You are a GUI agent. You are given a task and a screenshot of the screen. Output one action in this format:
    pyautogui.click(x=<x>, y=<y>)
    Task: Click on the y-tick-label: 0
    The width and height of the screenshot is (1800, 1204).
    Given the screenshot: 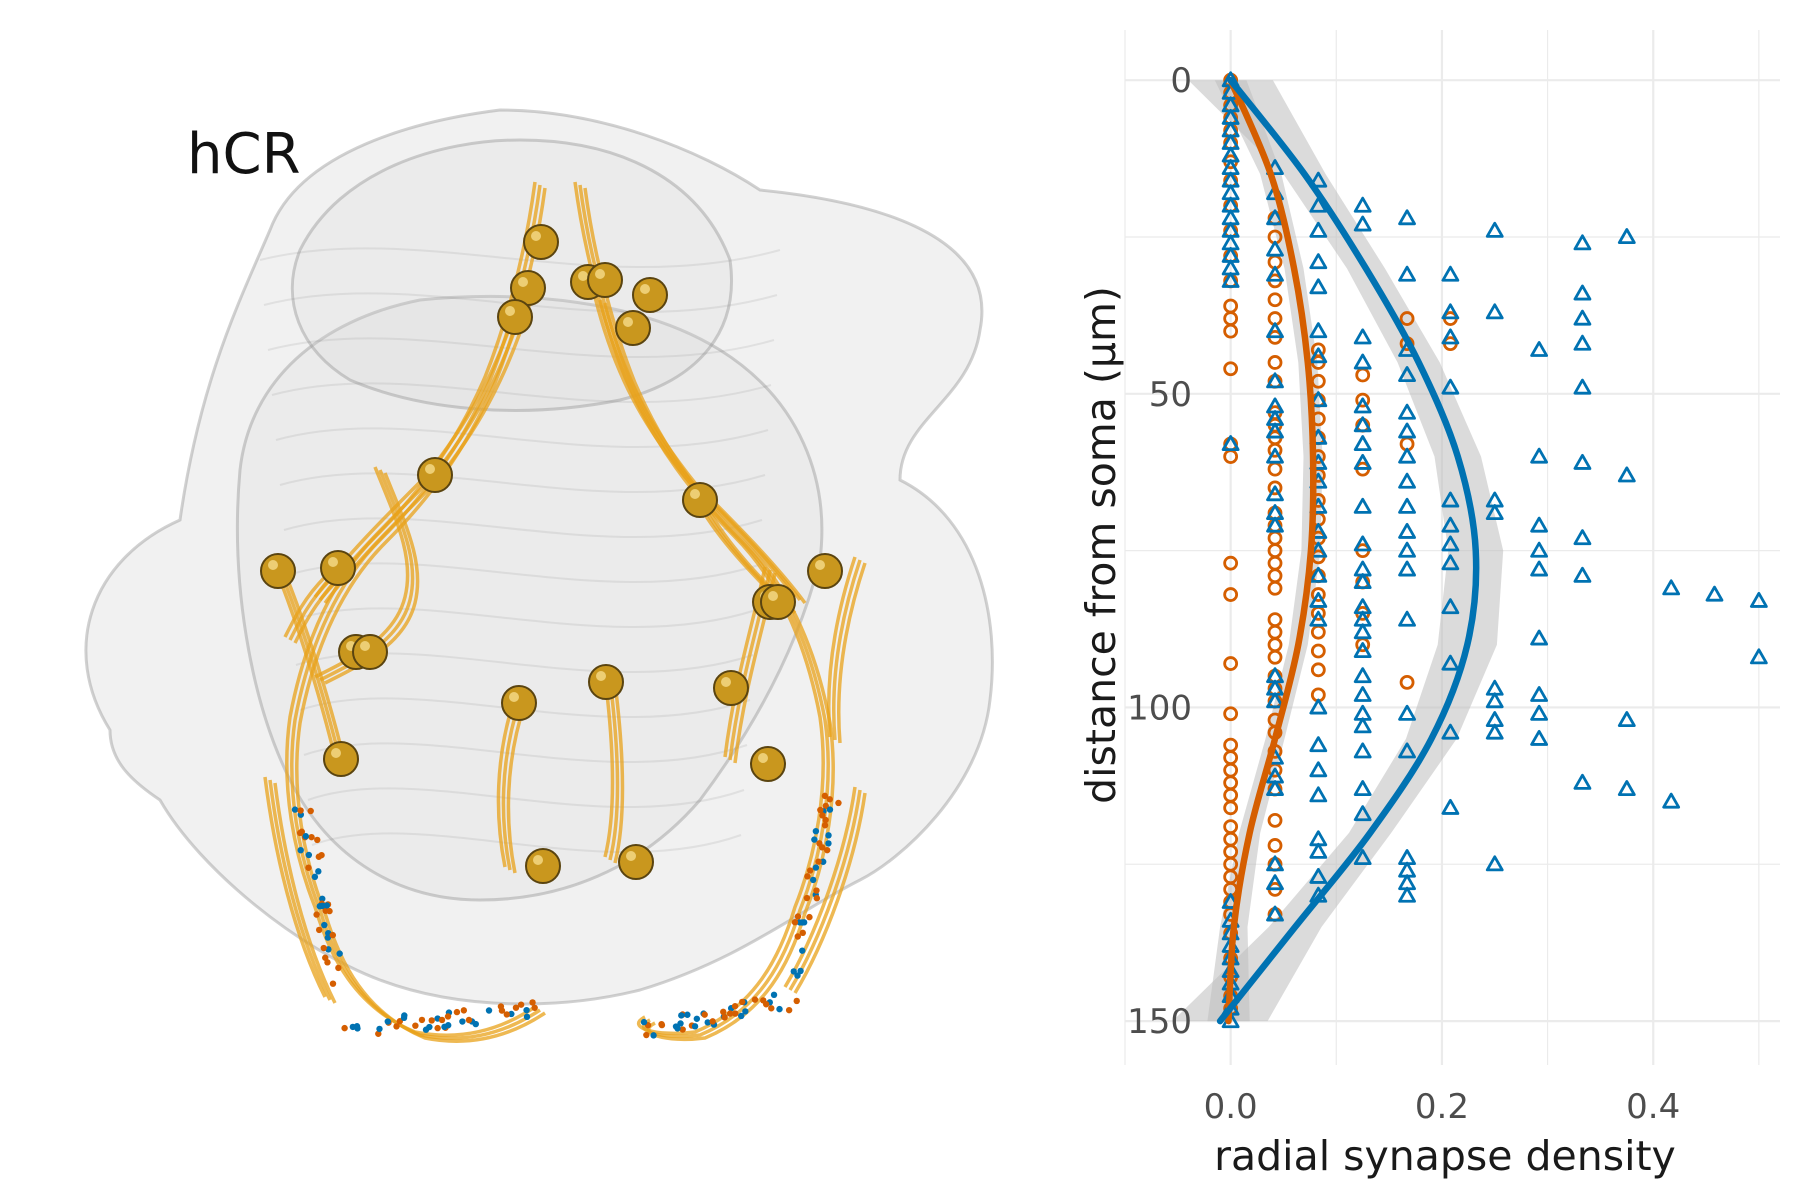 What is the action you would take?
    pyautogui.click(x=1181, y=81)
    